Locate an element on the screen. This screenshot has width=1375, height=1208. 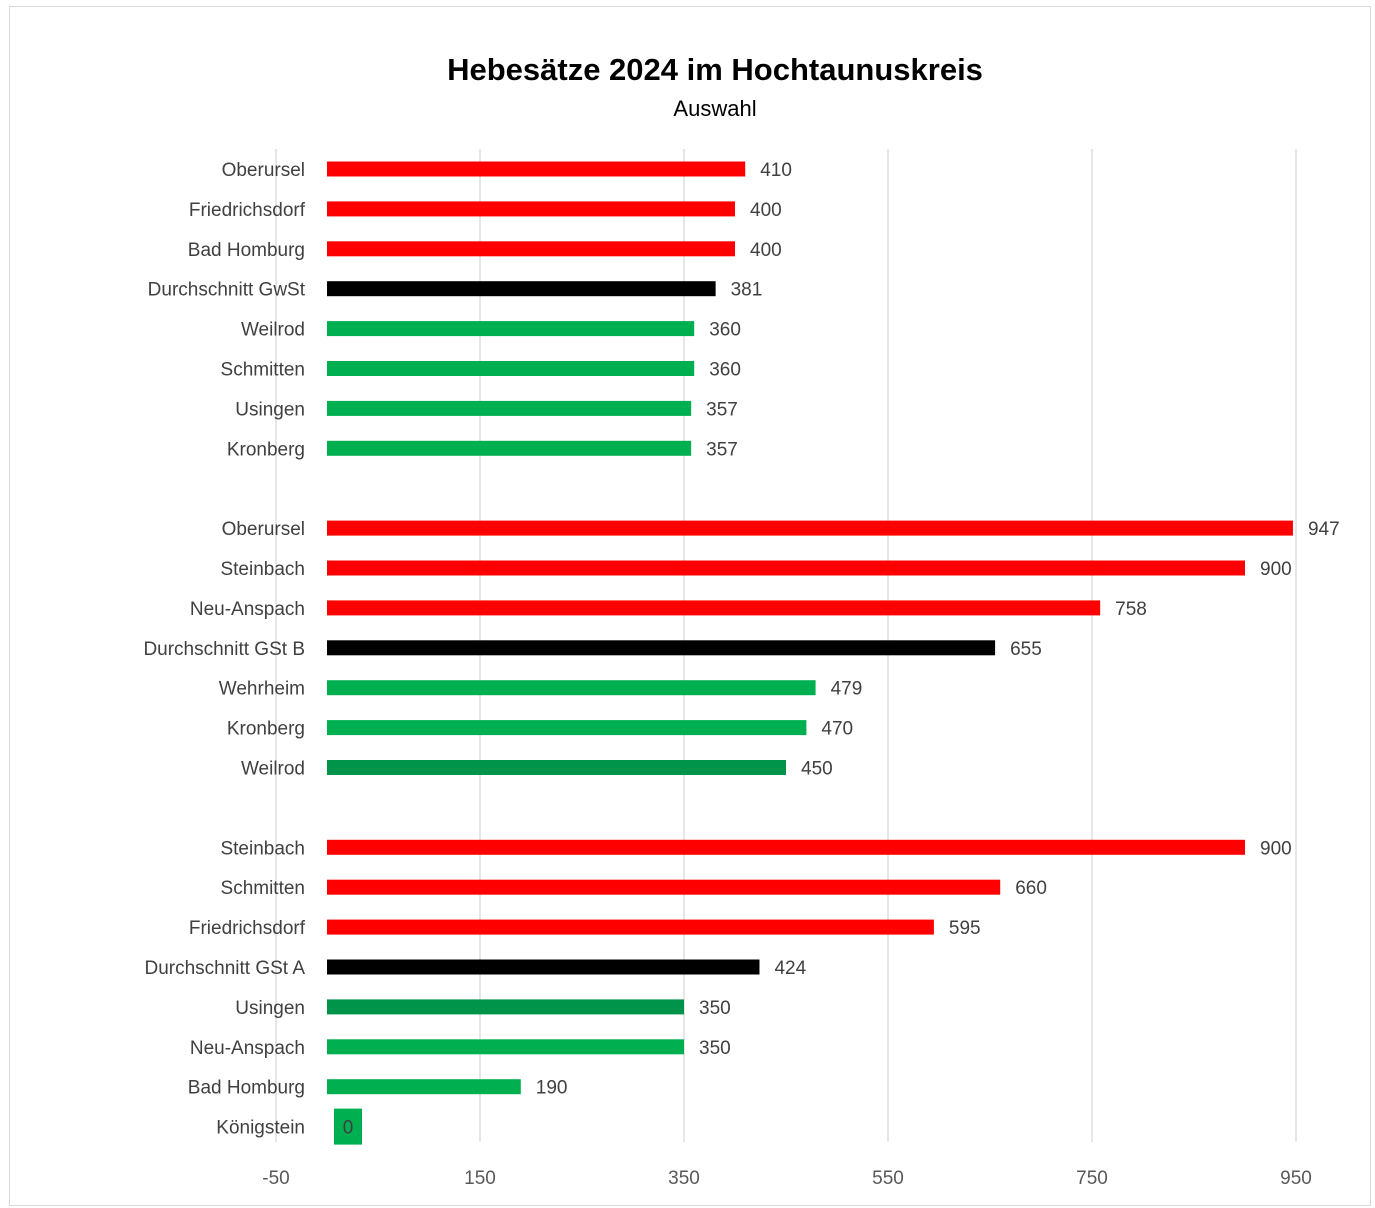
data-label: 0 is located at coordinates (348, 1128).